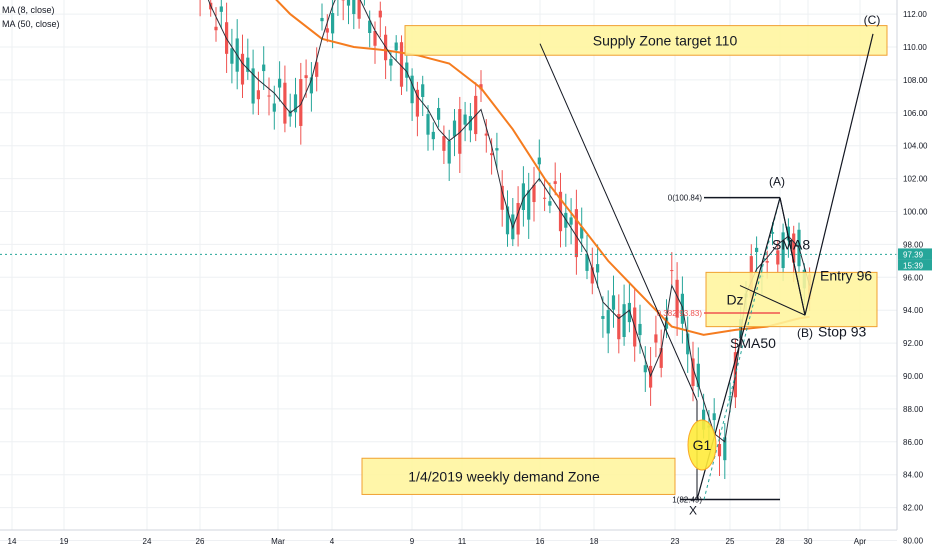  Describe the element at coordinates (872, 20) in the screenshot. I see `wave-point-c: (C)` at that location.